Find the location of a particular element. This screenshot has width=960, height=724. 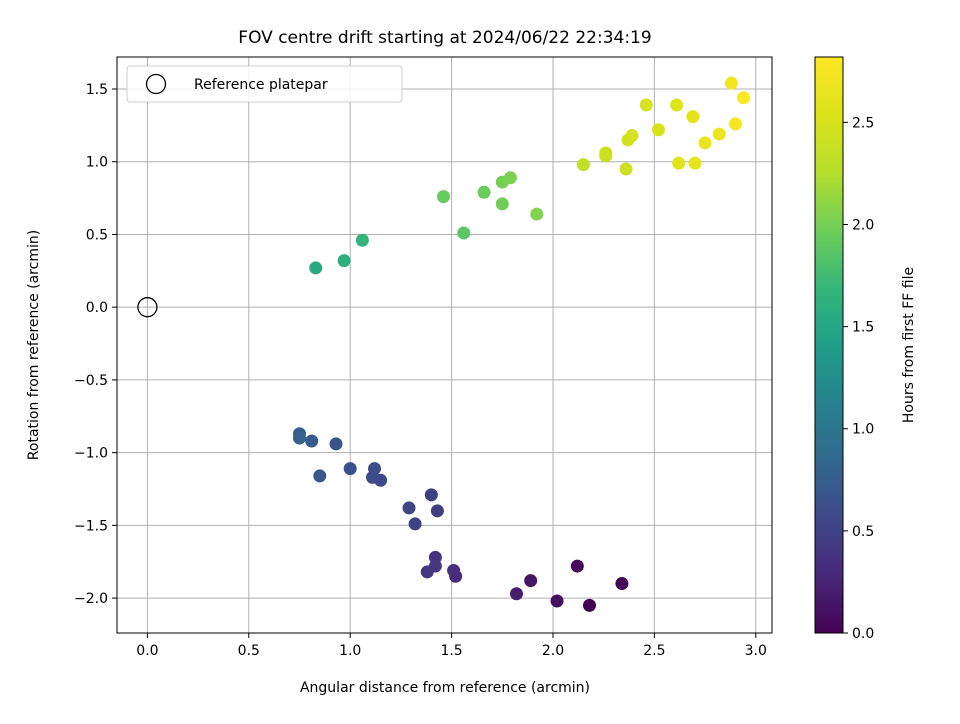

x-tick-label: 2.5 is located at coordinates (654, 651).